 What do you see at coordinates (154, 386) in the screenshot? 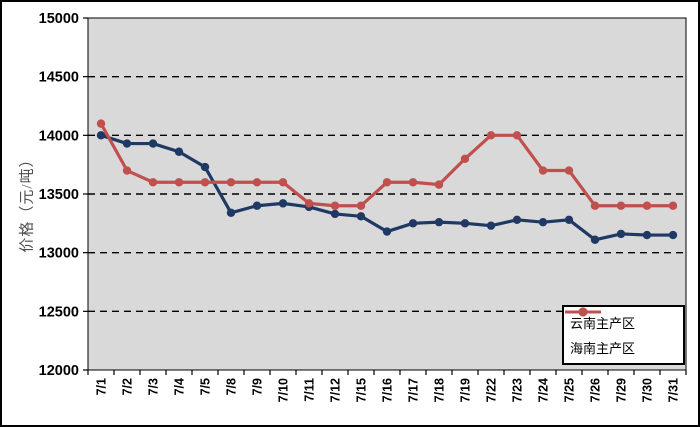
I see `svg-text: 7/3` at bounding box center [154, 386].